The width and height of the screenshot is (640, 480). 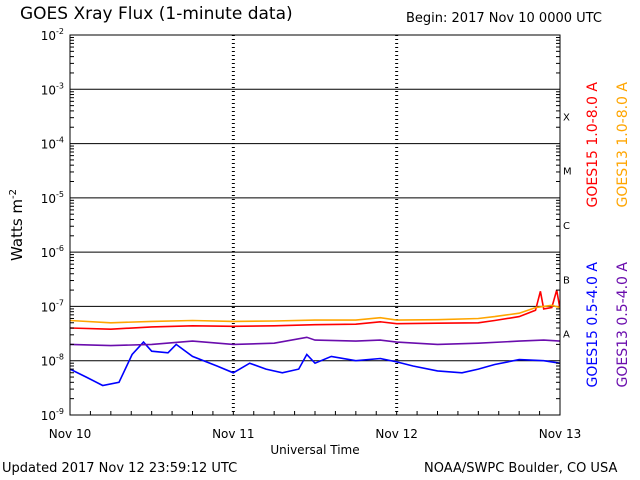 What do you see at coordinates (560, 434) in the screenshot?
I see `x-tick-label: Nov 13` at bounding box center [560, 434].